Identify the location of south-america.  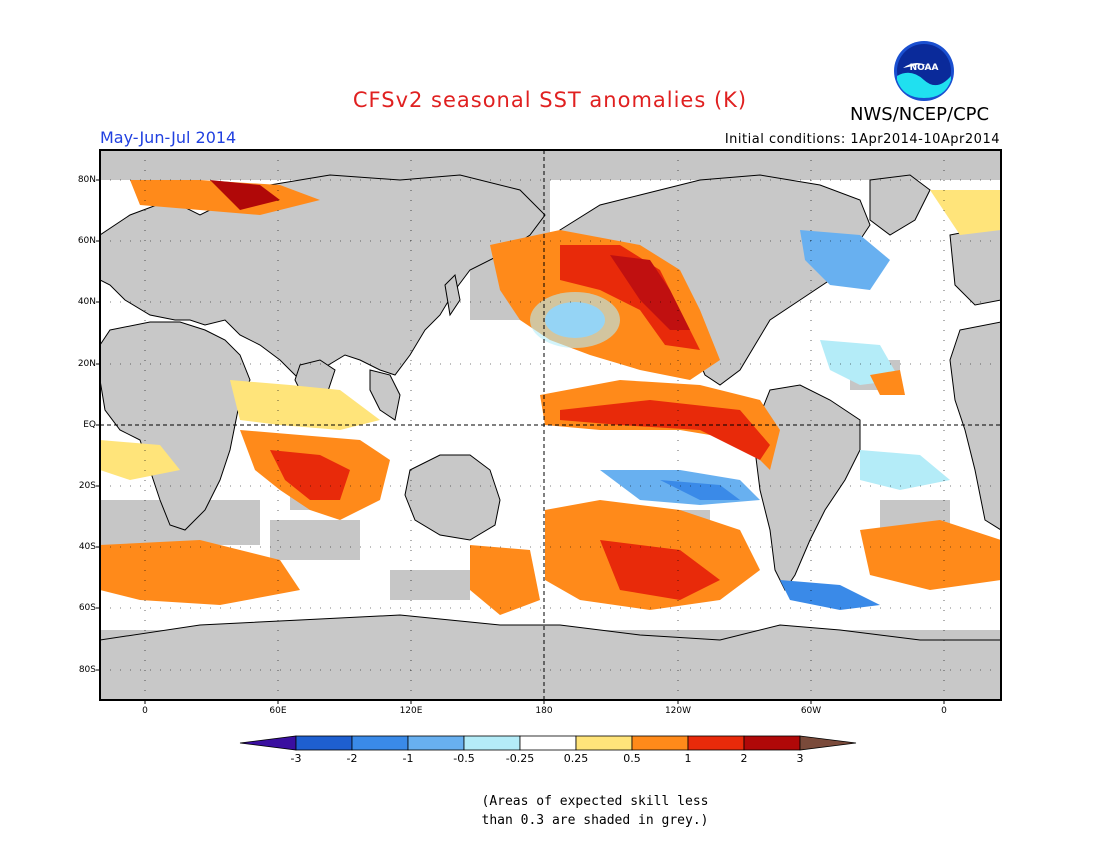
(807, 487).